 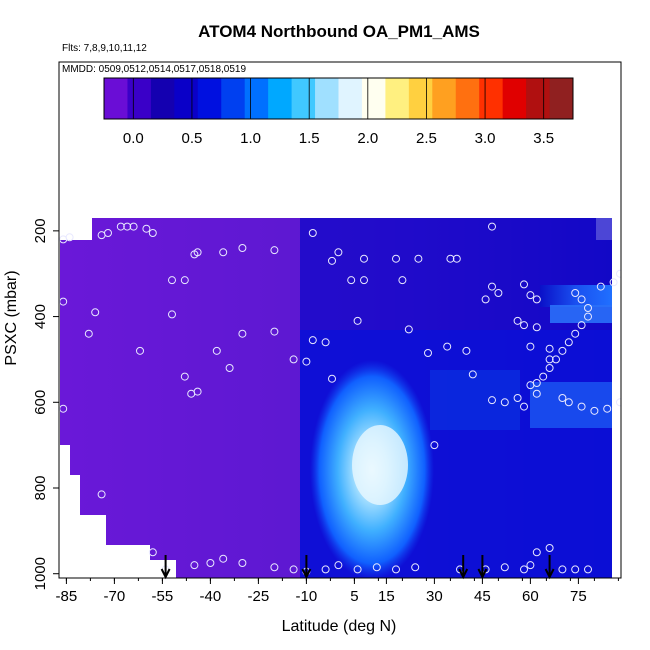 What do you see at coordinates (482, 596) in the screenshot?
I see `x-tick-label: 45` at bounding box center [482, 596].